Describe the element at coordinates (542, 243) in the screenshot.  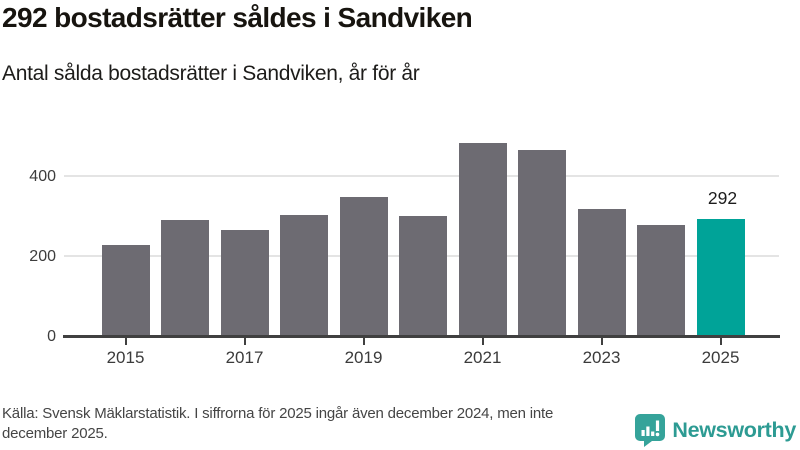
I see `bar-2022` at that location.